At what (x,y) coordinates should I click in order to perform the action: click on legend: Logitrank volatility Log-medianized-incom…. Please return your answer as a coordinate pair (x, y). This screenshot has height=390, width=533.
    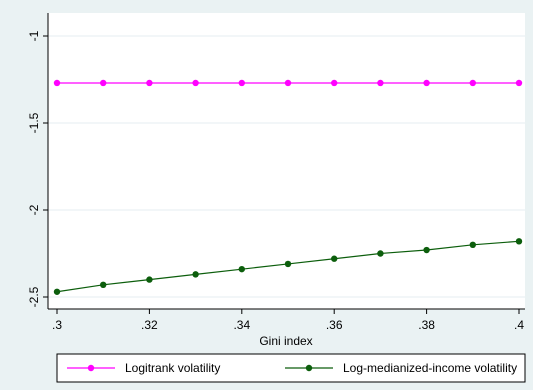
    Looking at the image, I should click on (292, 368).